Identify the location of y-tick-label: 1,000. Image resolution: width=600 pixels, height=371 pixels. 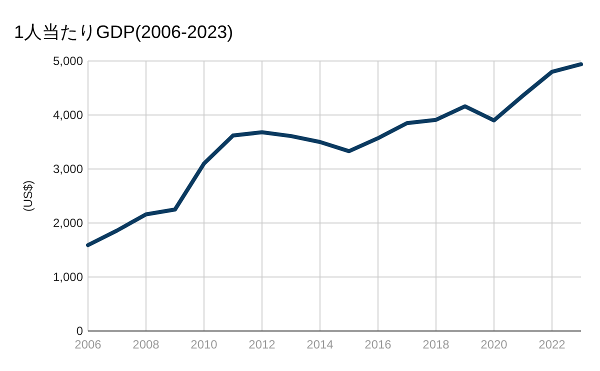
(68, 277).